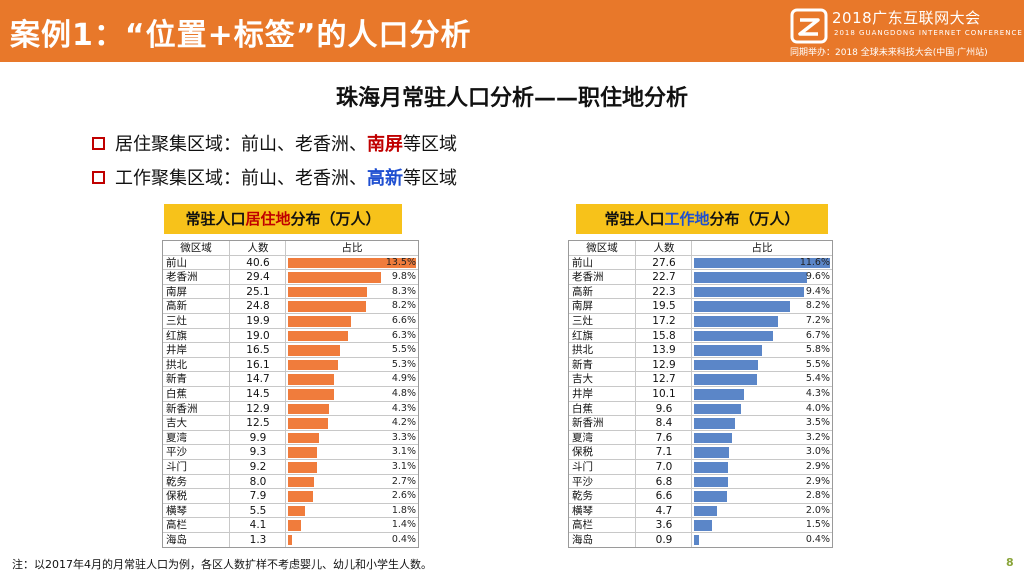  Describe the element at coordinates (817, 496) in the screenshot. I see `share-label: 2.8%` at that location.